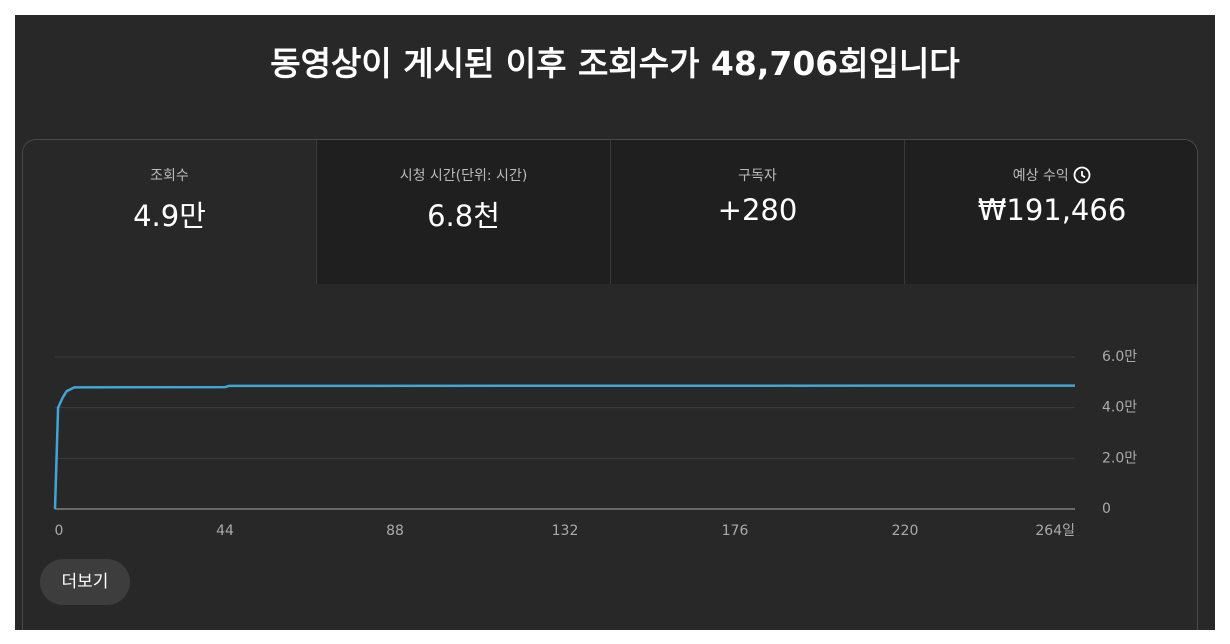 The width and height of the screenshot is (1230, 644). I want to click on title-prefix: 동영상이 게시된 이후 조회수가, so click(490, 63).